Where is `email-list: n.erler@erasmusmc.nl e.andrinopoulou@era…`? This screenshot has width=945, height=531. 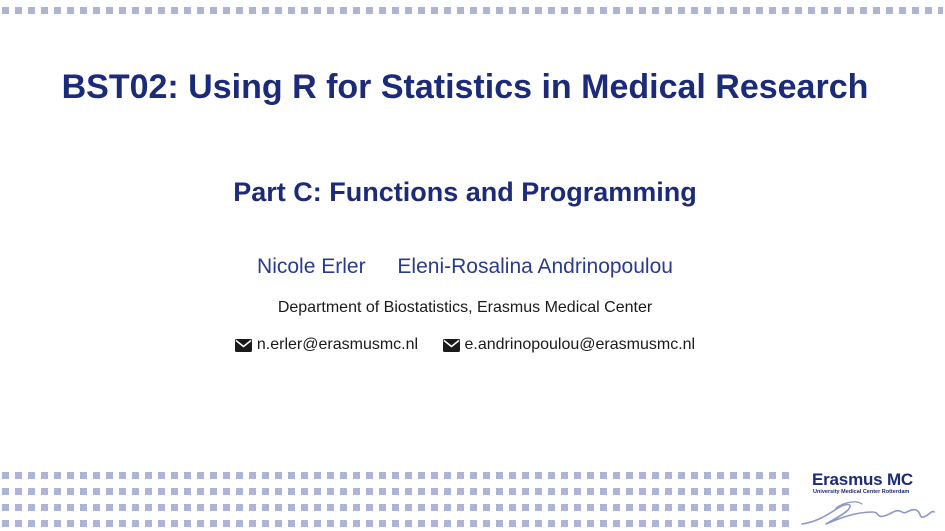
email-list: n.erler@erasmusmc.nl e.andrinopoulou@era… is located at coordinates (465, 346).